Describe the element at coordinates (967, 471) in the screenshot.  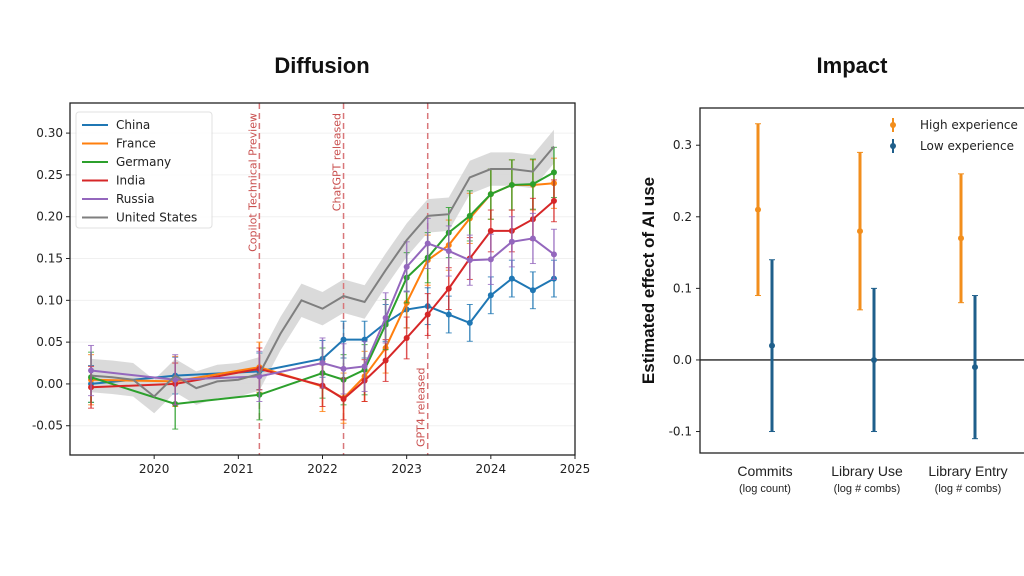
I see `category-label: Library Entry` at that location.